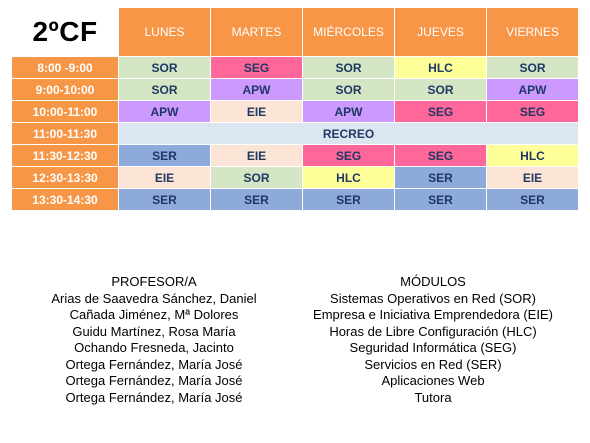 This screenshot has width=590, height=443. I want to click on teacher-item: Ochando Fresneda, Jacinto, so click(154, 347).